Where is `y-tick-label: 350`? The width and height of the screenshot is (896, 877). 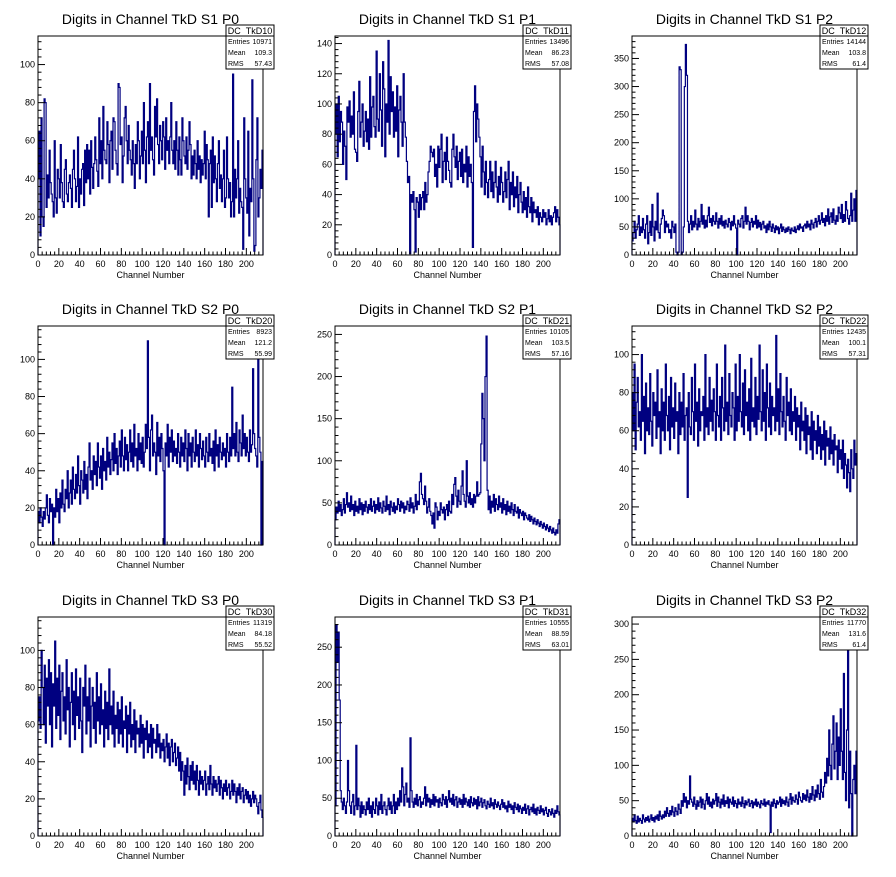
y-tick-label: 350 is located at coordinates (621, 58).